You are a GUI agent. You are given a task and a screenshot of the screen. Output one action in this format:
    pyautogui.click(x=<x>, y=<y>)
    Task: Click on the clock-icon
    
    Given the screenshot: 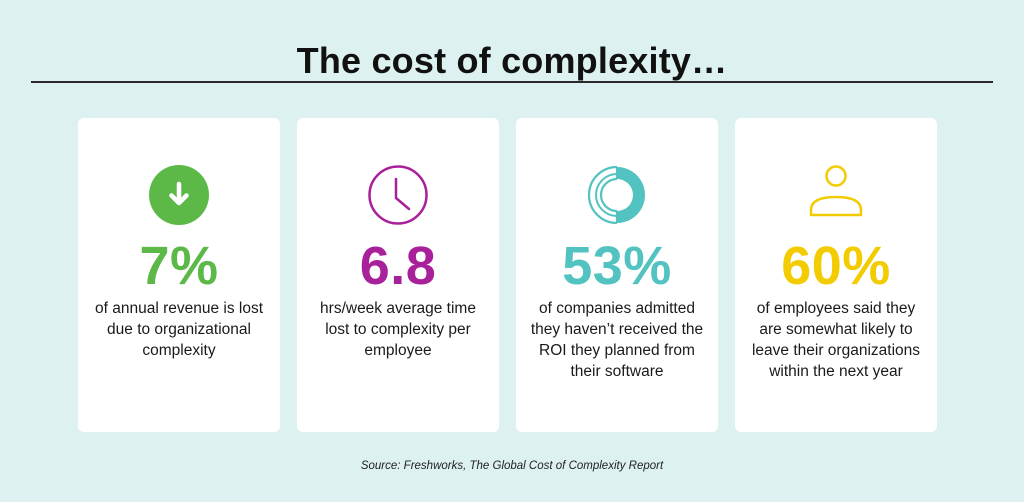 What is the action you would take?
    pyautogui.click(x=398, y=195)
    